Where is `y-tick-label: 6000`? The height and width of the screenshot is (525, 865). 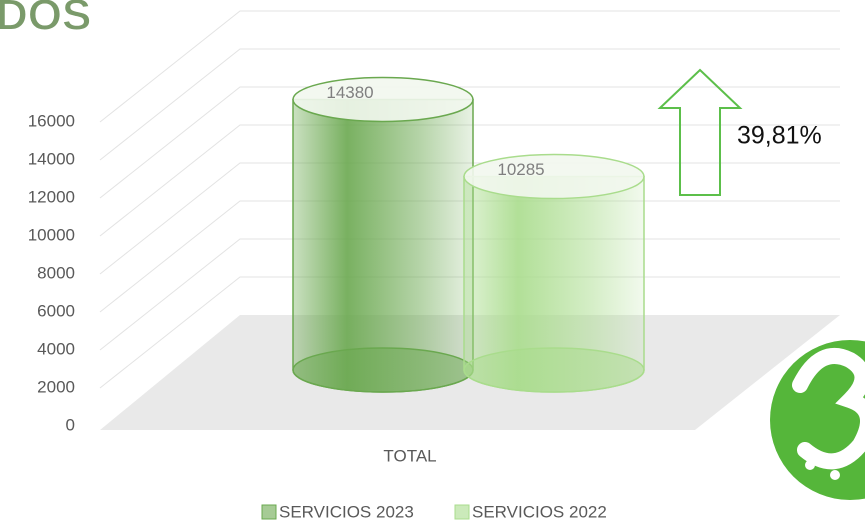 y-tick-label: 6000 is located at coordinates (56, 310).